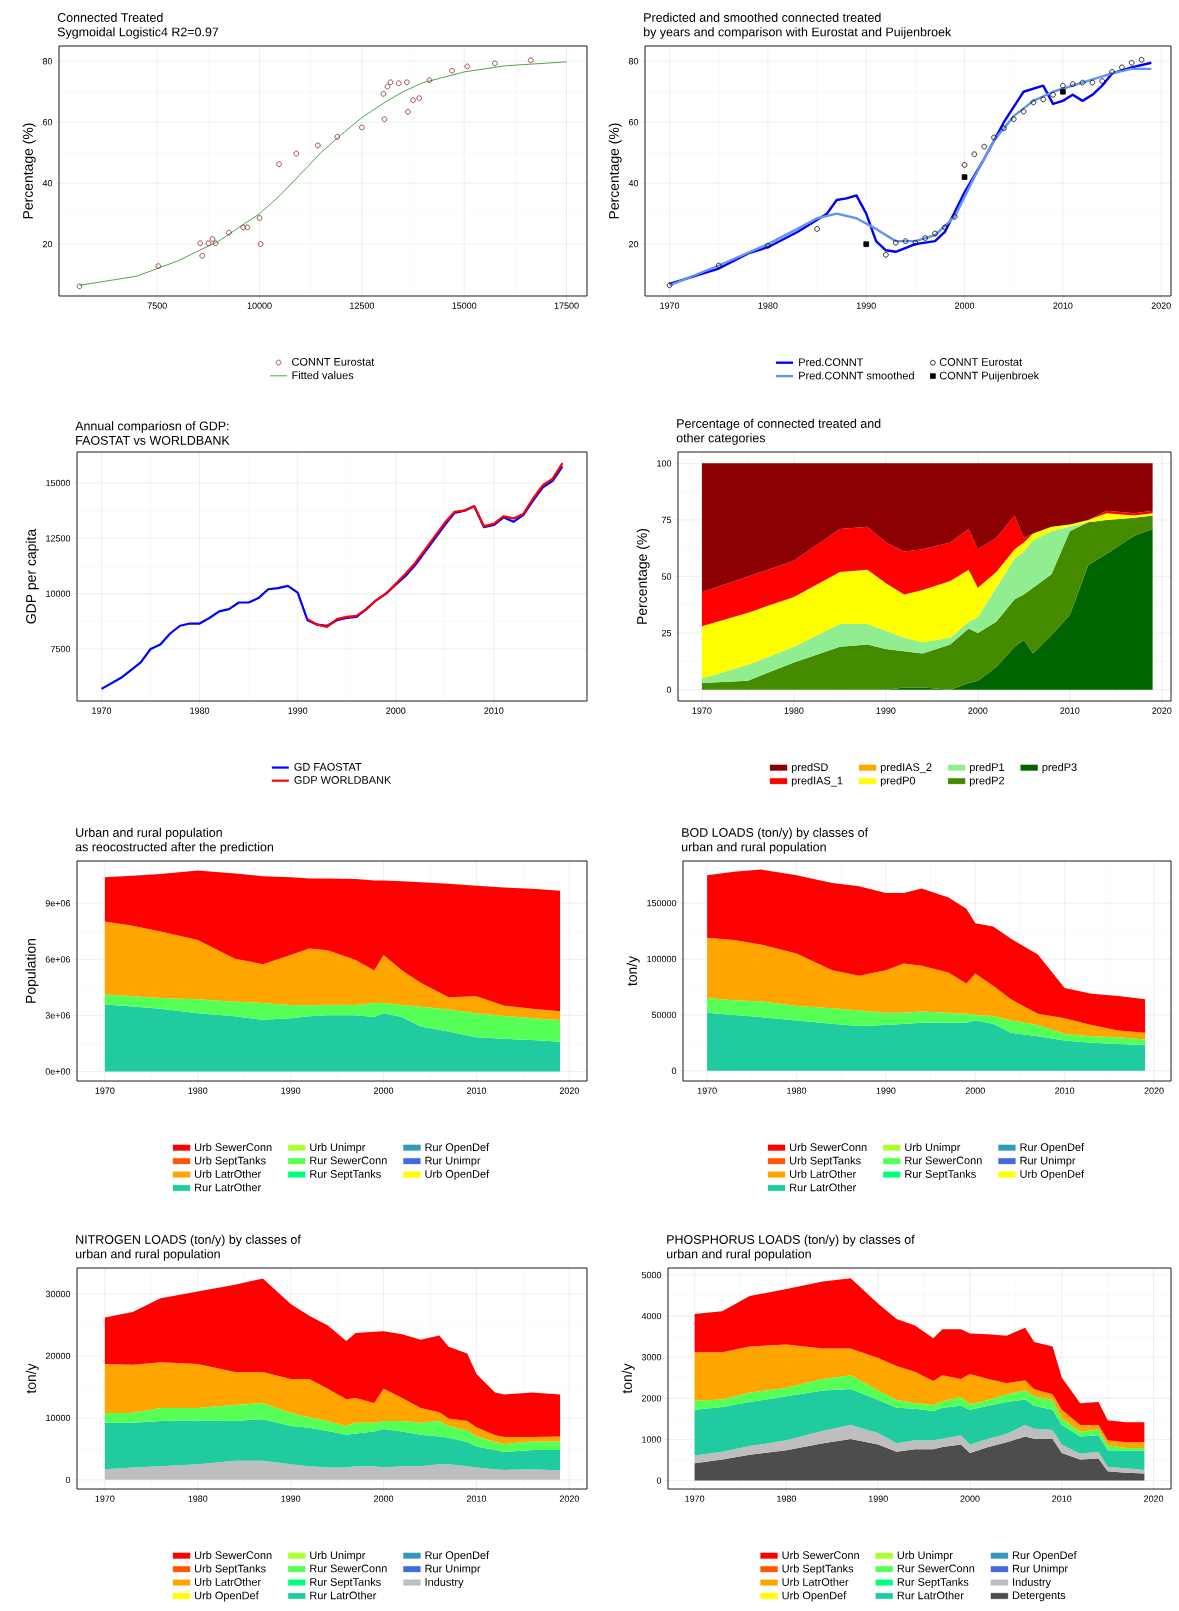 The image size is (1179, 1611). I want to click on legend-label: Pred.CONNT smoothed, so click(856, 375).